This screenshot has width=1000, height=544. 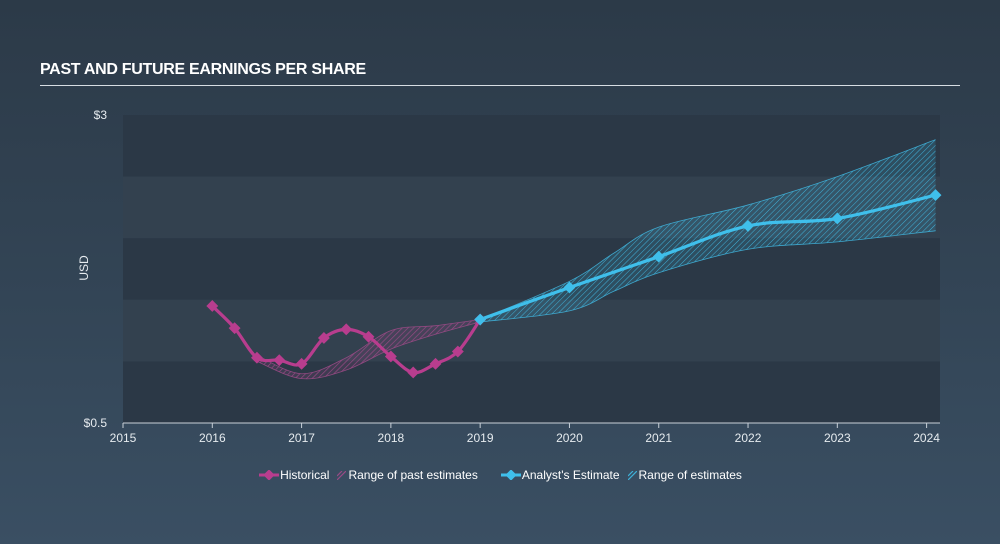 I want to click on analyst-estimate-line, so click(x=708, y=257).